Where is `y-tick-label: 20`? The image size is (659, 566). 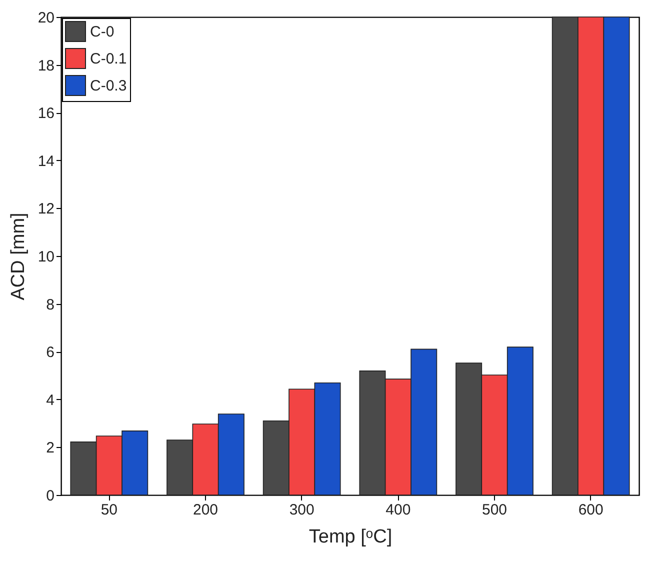
y-tick-label: 20 is located at coordinates (46, 18).